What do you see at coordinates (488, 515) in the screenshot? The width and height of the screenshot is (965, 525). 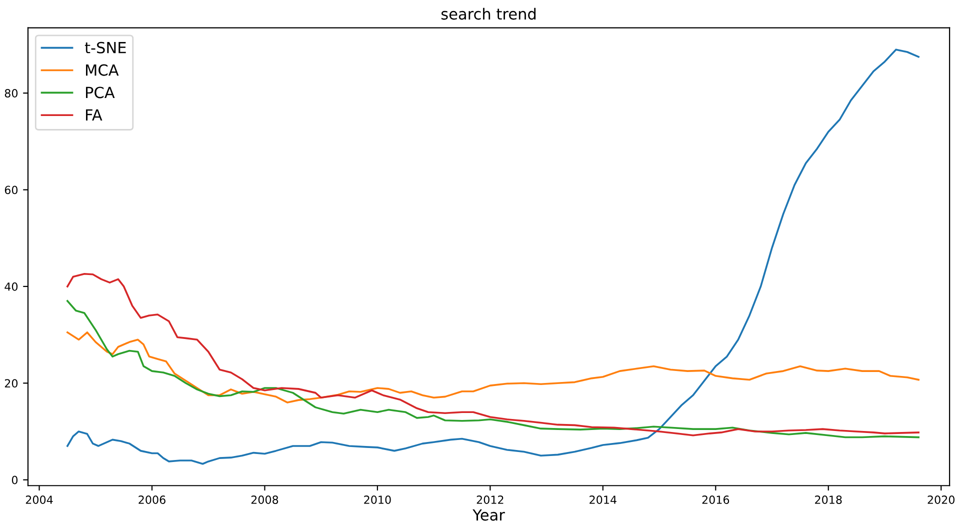 I see `x-axis-title: Year` at bounding box center [488, 515].